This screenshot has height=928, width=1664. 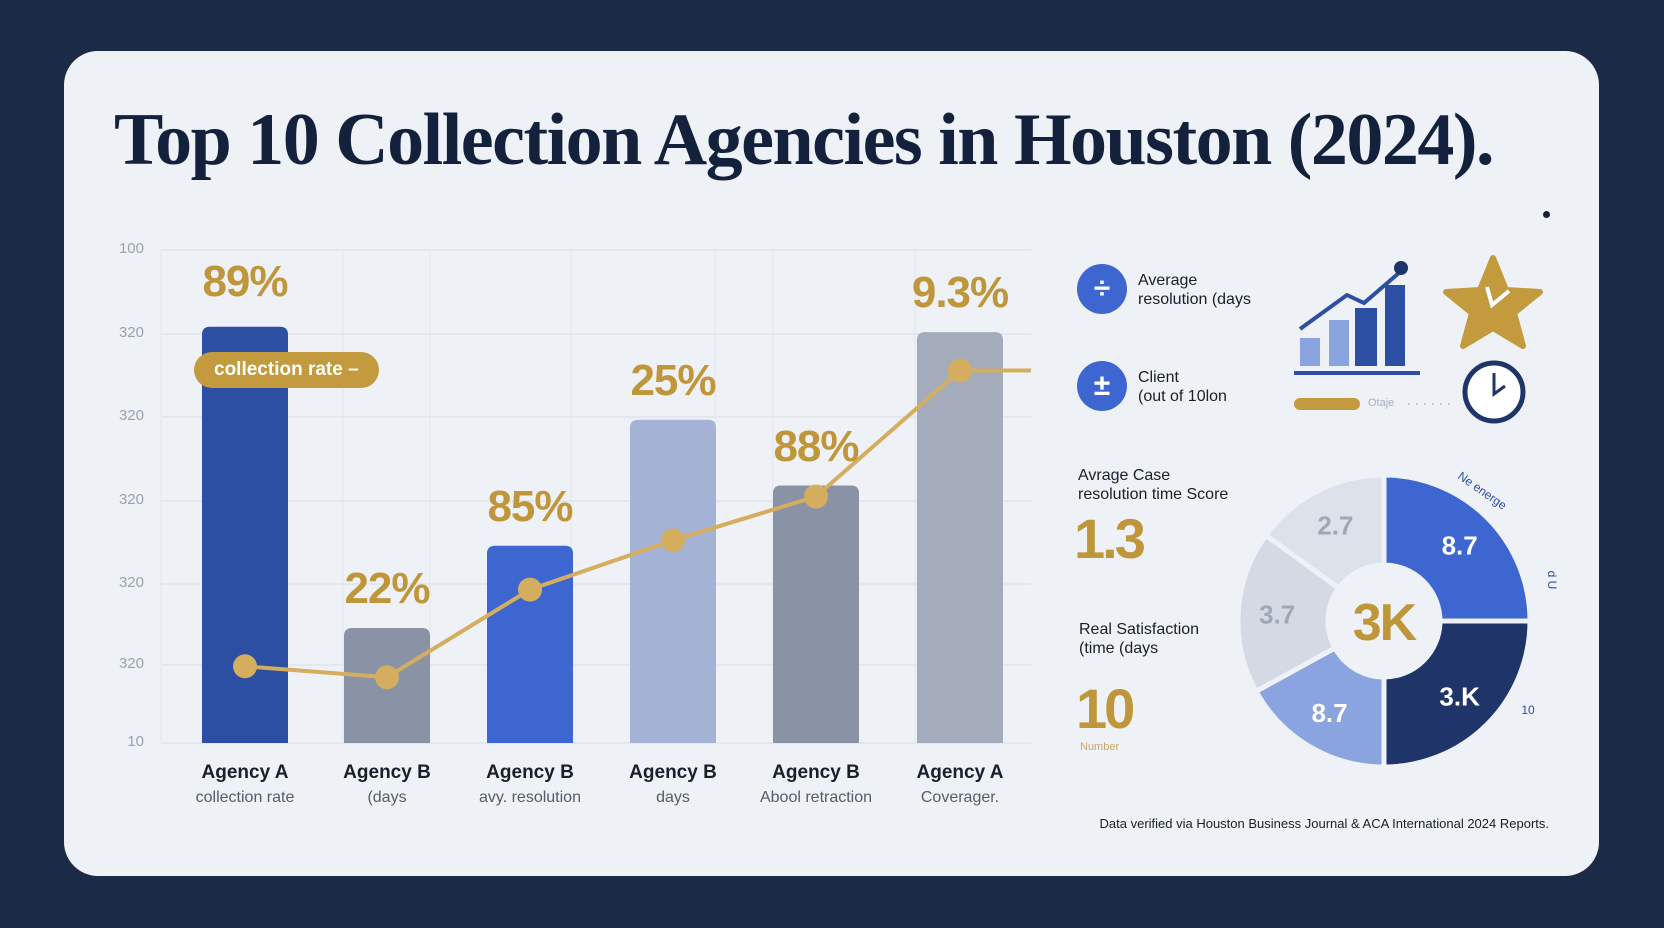 What do you see at coordinates (1552, 580) in the screenshot?
I see `donut-outer-label: d U` at bounding box center [1552, 580].